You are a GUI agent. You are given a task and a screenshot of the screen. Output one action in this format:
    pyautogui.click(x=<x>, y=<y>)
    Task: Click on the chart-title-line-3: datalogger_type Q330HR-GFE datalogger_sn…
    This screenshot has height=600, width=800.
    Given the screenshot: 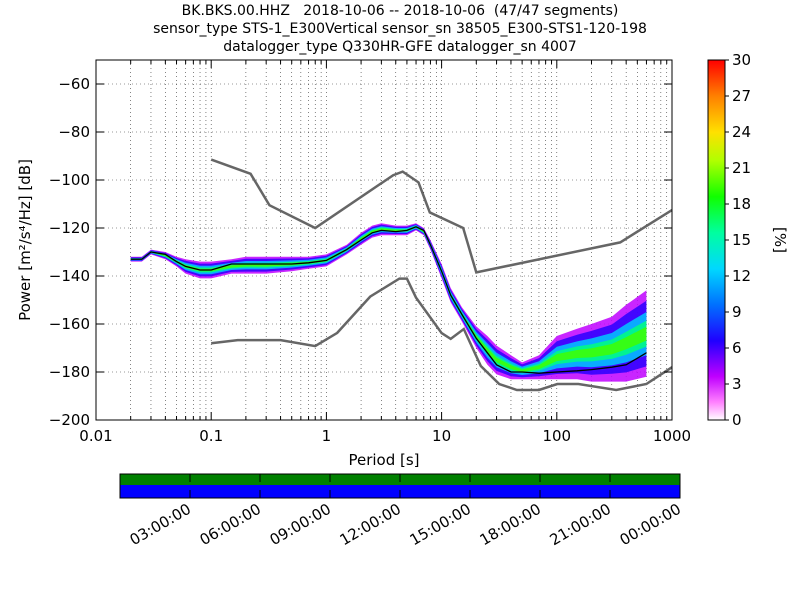 What is the action you would take?
    pyautogui.click(x=400, y=47)
    